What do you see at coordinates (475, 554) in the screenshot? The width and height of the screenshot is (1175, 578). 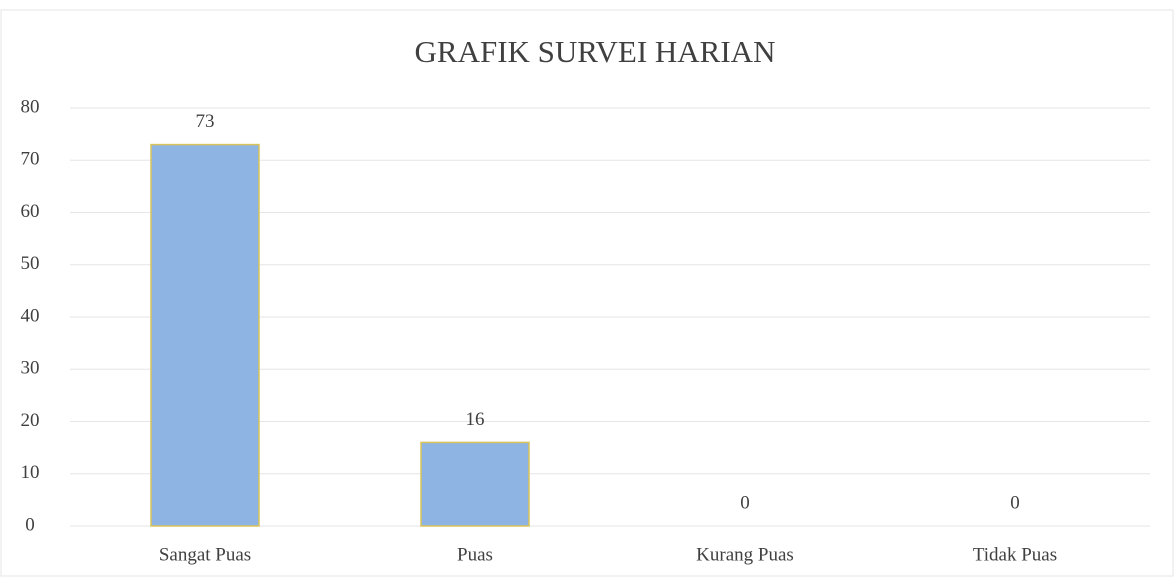 I see `x-tick-label: Puas` at bounding box center [475, 554].